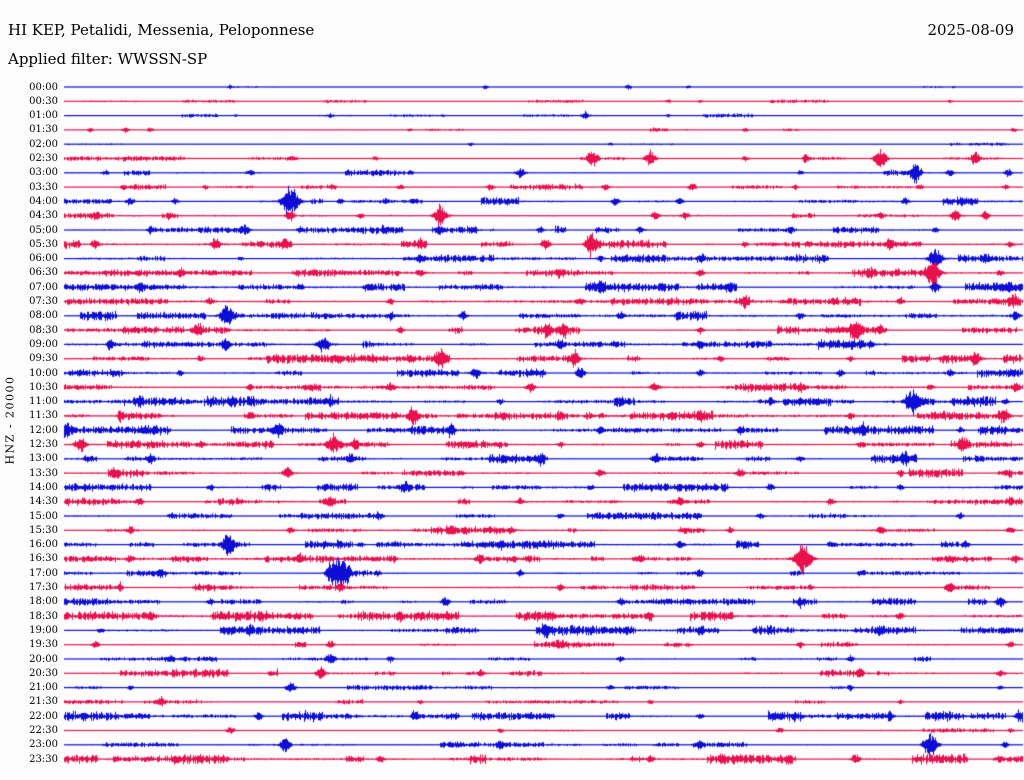  What do you see at coordinates (43, 516) in the screenshot?
I see `time-label: 15:00` at bounding box center [43, 516].